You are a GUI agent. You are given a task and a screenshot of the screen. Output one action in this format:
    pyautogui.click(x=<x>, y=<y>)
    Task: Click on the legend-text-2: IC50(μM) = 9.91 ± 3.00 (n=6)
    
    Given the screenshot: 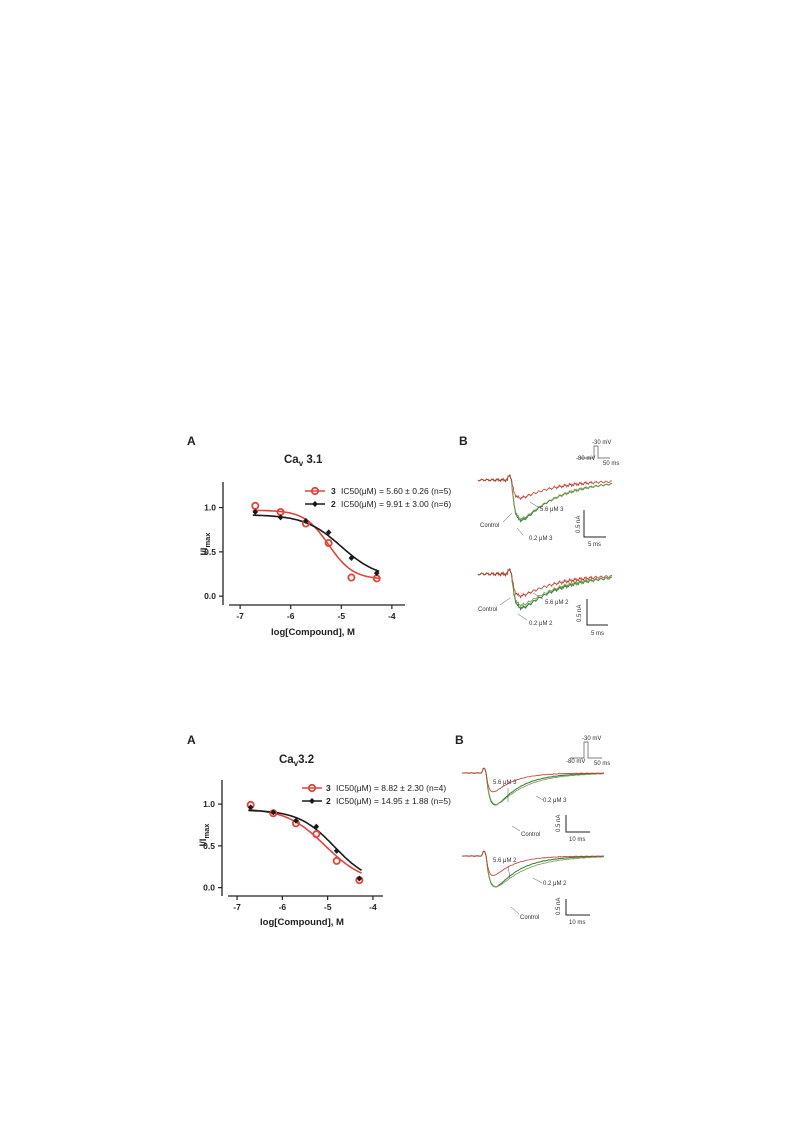 What is the action you would take?
    pyautogui.click(x=396, y=504)
    